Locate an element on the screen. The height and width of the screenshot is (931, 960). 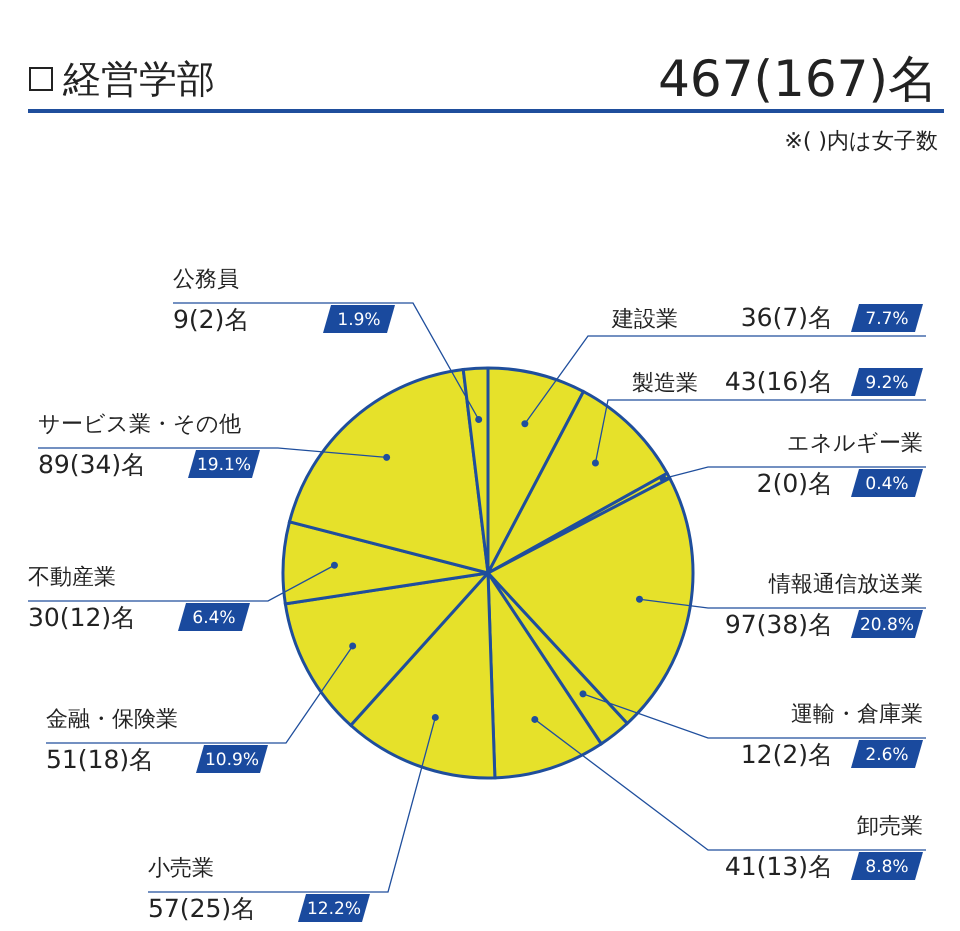
slice-label: 建設業 is located at coordinates (644, 319).